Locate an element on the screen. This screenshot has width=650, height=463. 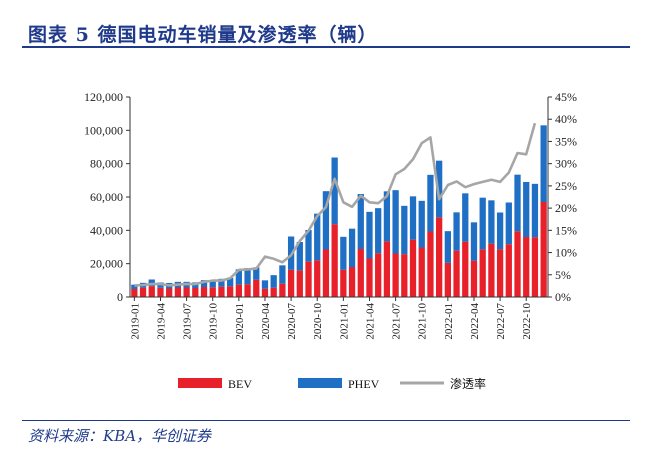
x-tick-label: 2021-10 is located at coordinates (423, 321).